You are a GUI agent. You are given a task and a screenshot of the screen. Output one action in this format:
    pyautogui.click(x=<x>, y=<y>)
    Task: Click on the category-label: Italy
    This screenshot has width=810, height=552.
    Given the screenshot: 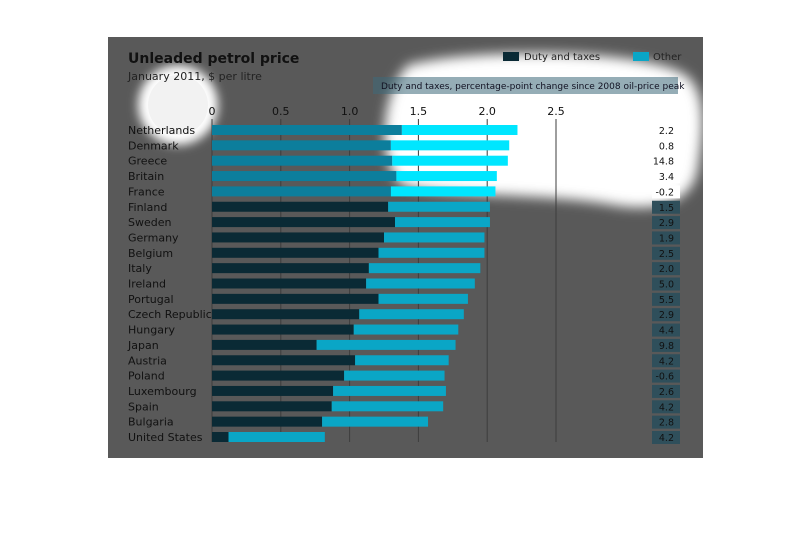 What is the action you would take?
    pyautogui.click(x=140, y=268)
    